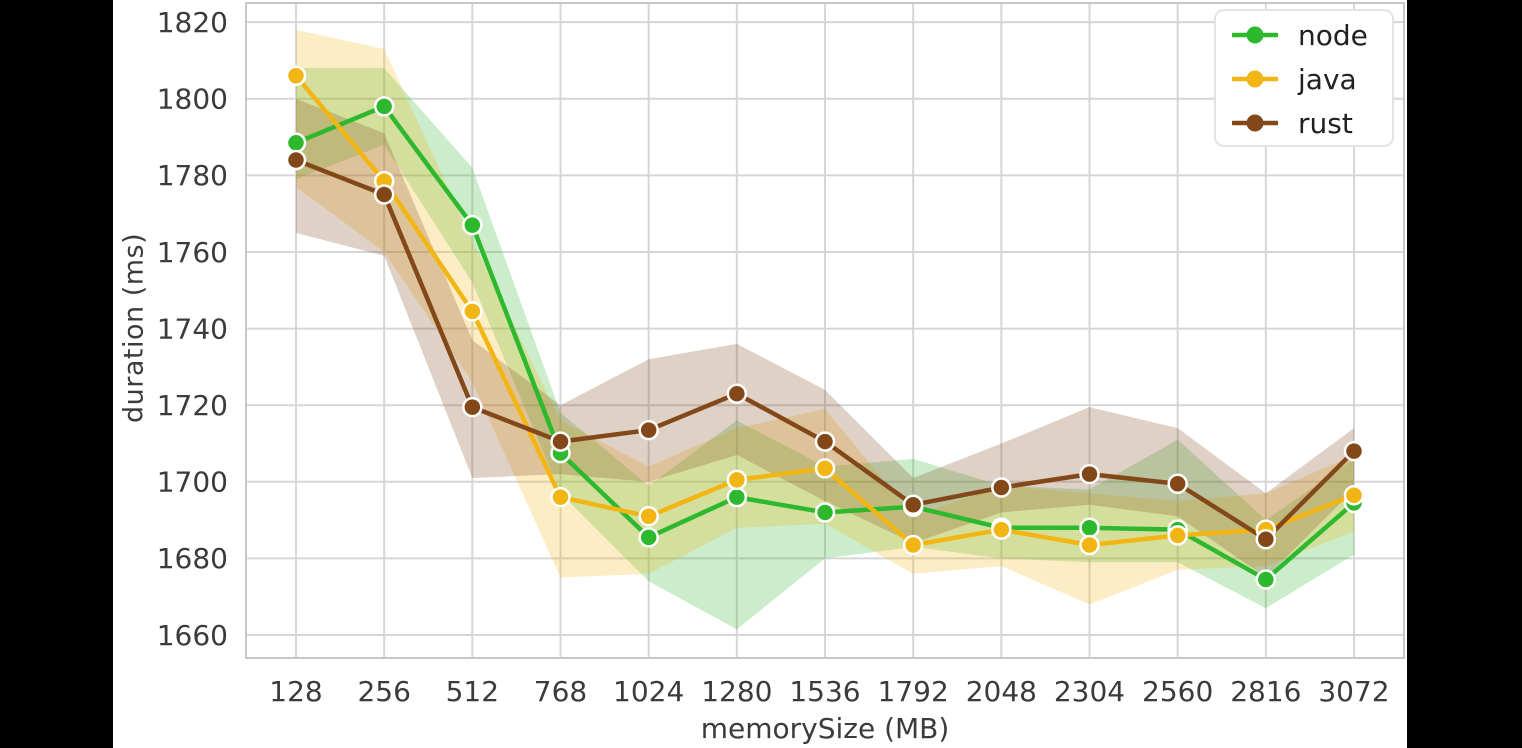  What do you see at coordinates (383, 691) in the screenshot?
I see `x-tick-label: 256` at bounding box center [383, 691].